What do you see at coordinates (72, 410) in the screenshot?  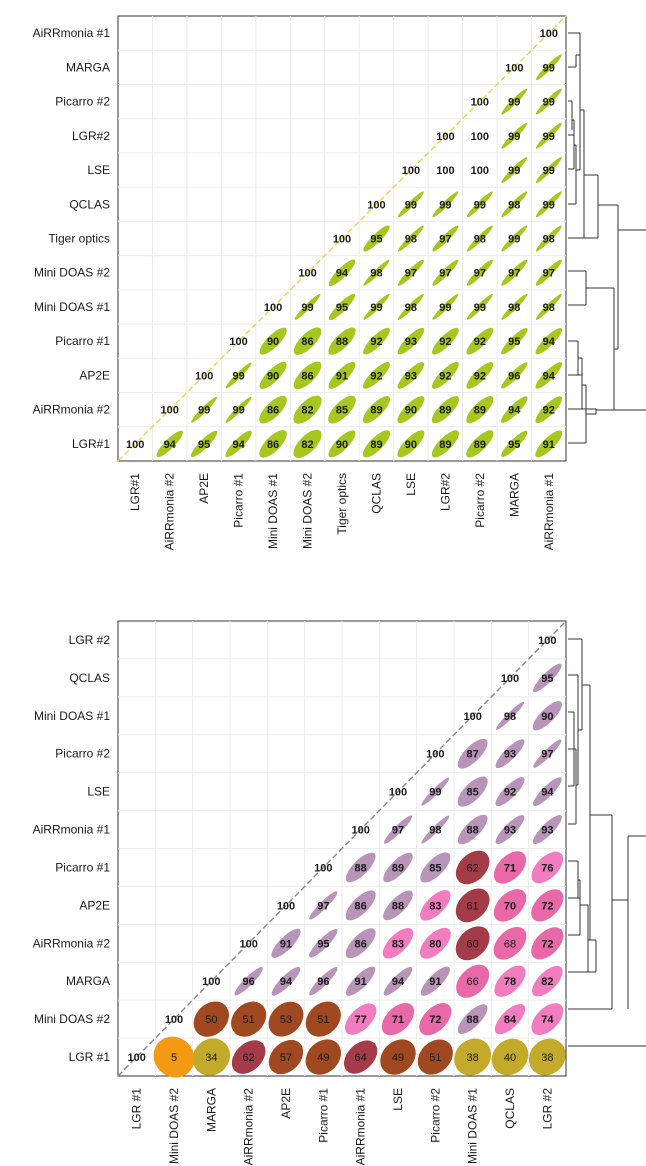 I see `row-label: AiRRmonia #2` at bounding box center [72, 410].